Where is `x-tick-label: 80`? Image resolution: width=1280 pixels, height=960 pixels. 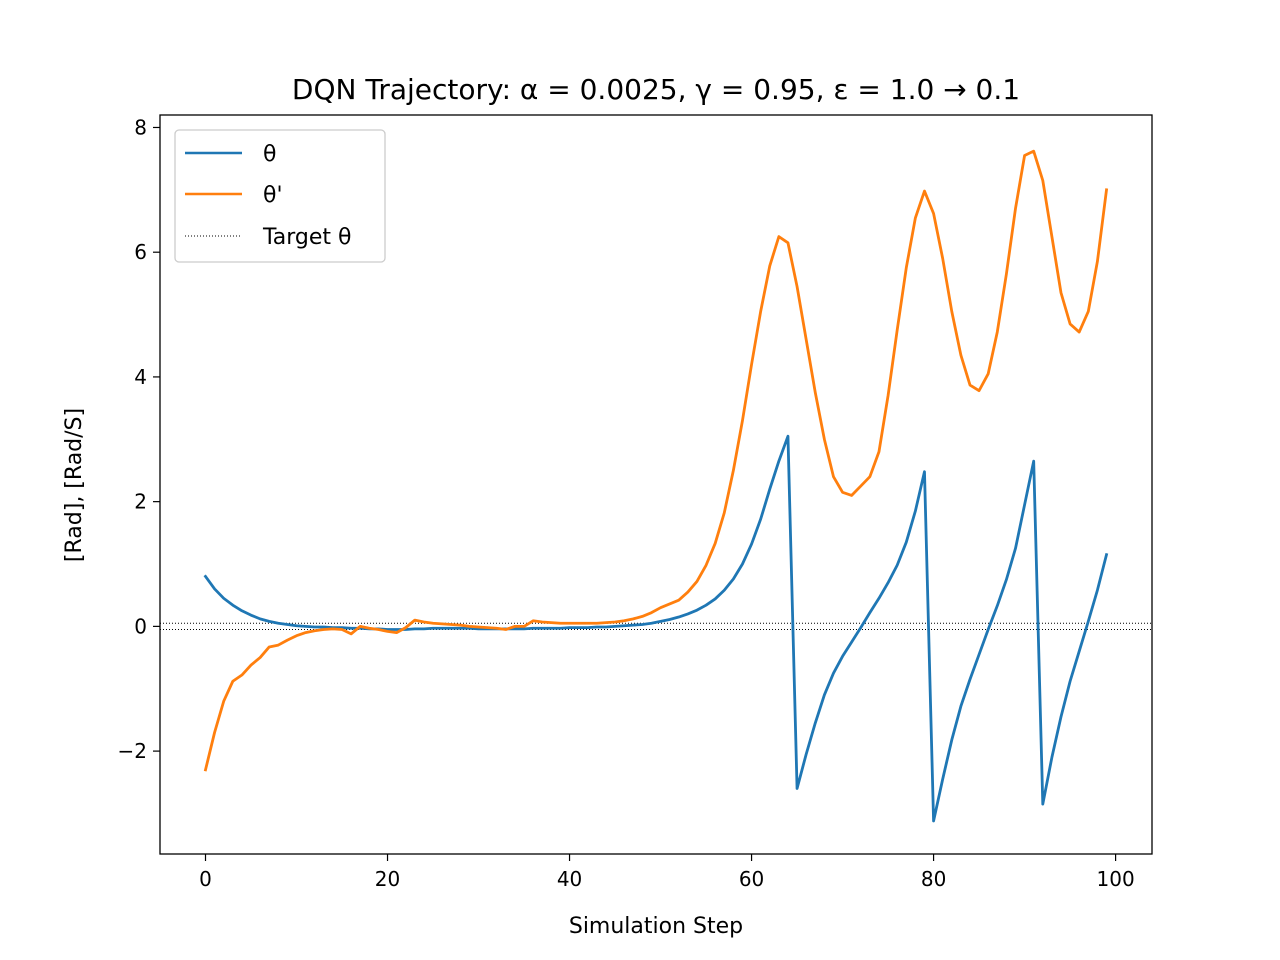 x-tick-label: 80 is located at coordinates (933, 879).